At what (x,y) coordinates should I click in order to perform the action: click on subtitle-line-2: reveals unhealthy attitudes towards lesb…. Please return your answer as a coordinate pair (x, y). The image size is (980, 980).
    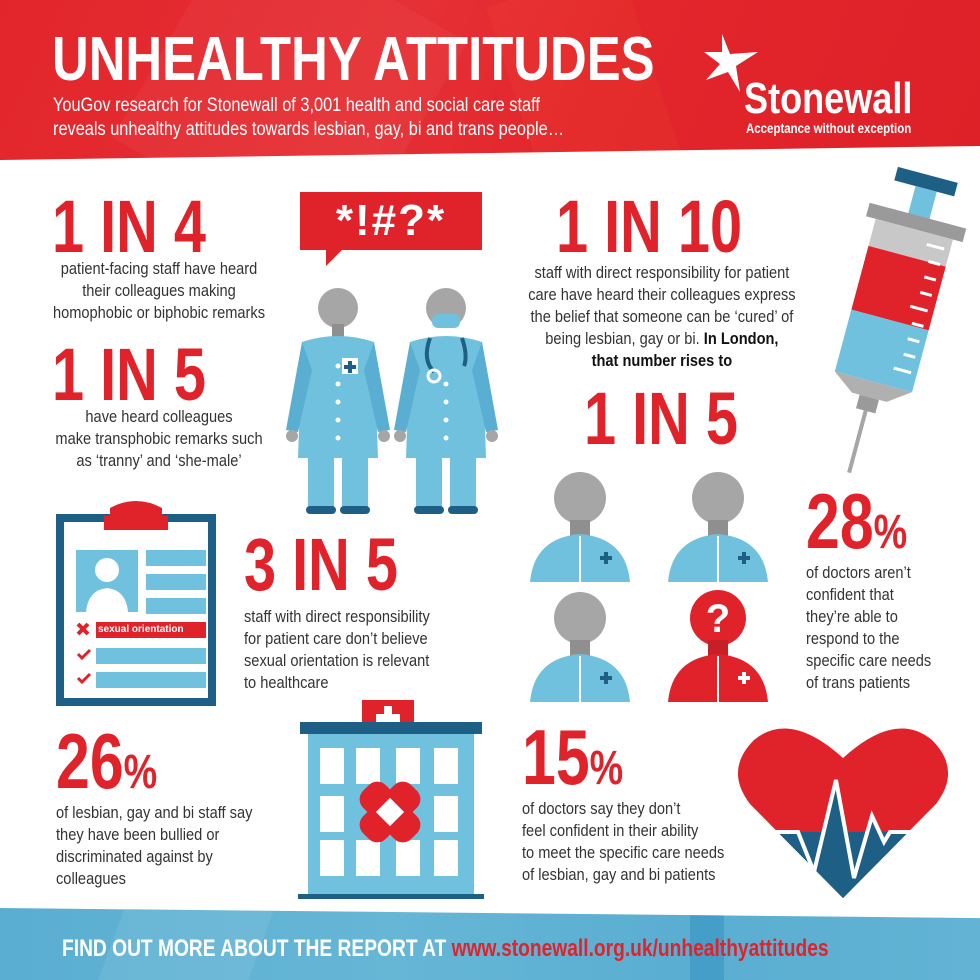
    Looking at the image, I should click on (309, 129).